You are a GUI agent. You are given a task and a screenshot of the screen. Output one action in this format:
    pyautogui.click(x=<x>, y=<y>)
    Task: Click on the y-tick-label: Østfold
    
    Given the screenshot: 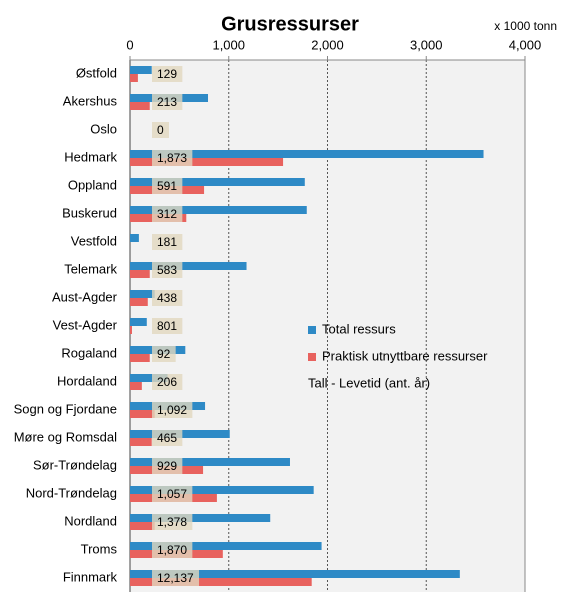 What is the action you would take?
    pyautogui.click(x=96, y=72)
    